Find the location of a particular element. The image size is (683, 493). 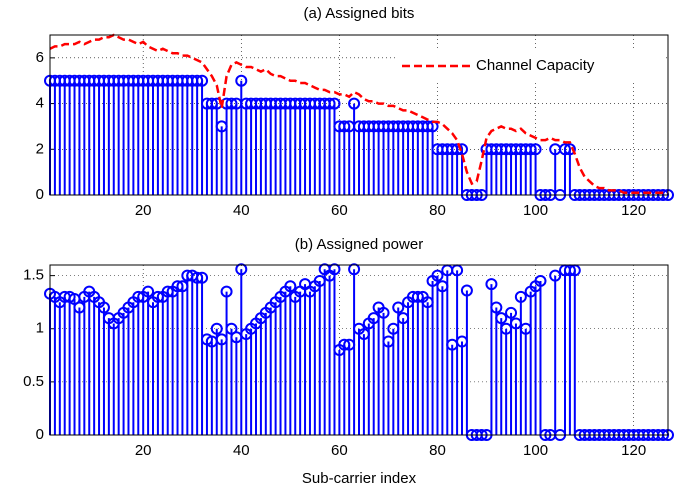

y-tick-label: 6 is located at coordinates (40, 57).